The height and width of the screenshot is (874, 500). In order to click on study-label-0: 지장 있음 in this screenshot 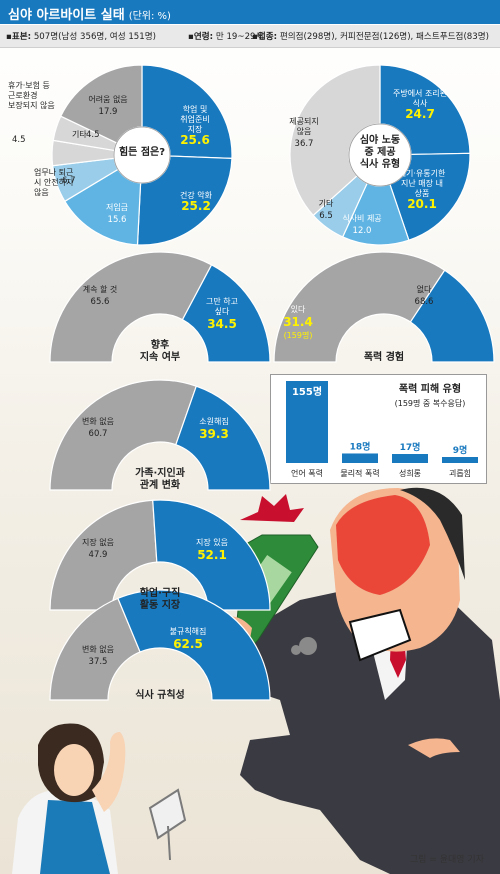, I will do `click(212, 542)`.